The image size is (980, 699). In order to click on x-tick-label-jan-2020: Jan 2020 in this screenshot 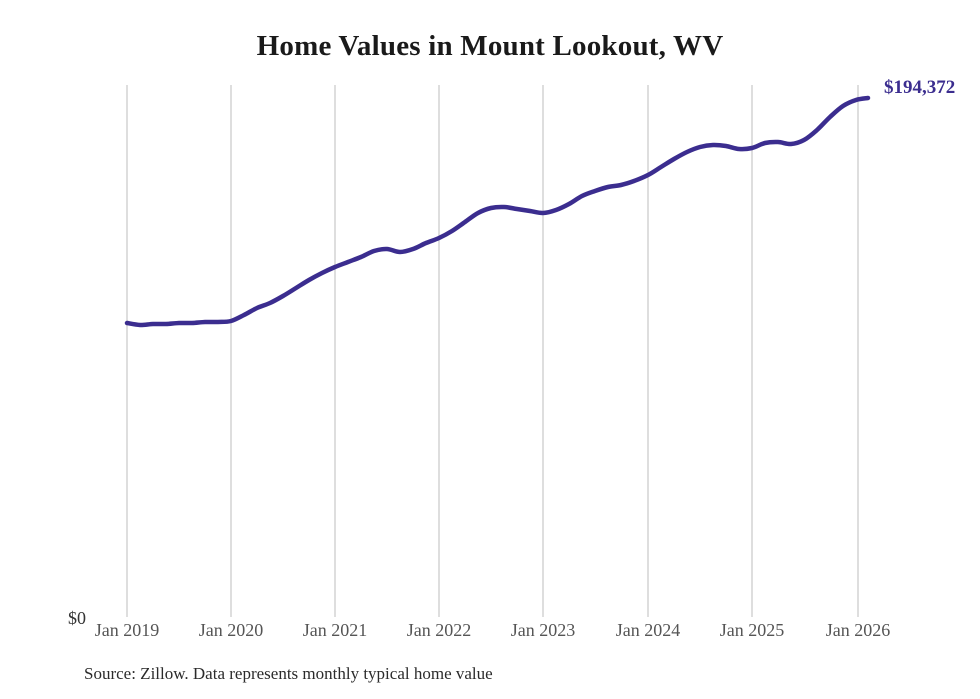, I will do `click(231, 630)`.